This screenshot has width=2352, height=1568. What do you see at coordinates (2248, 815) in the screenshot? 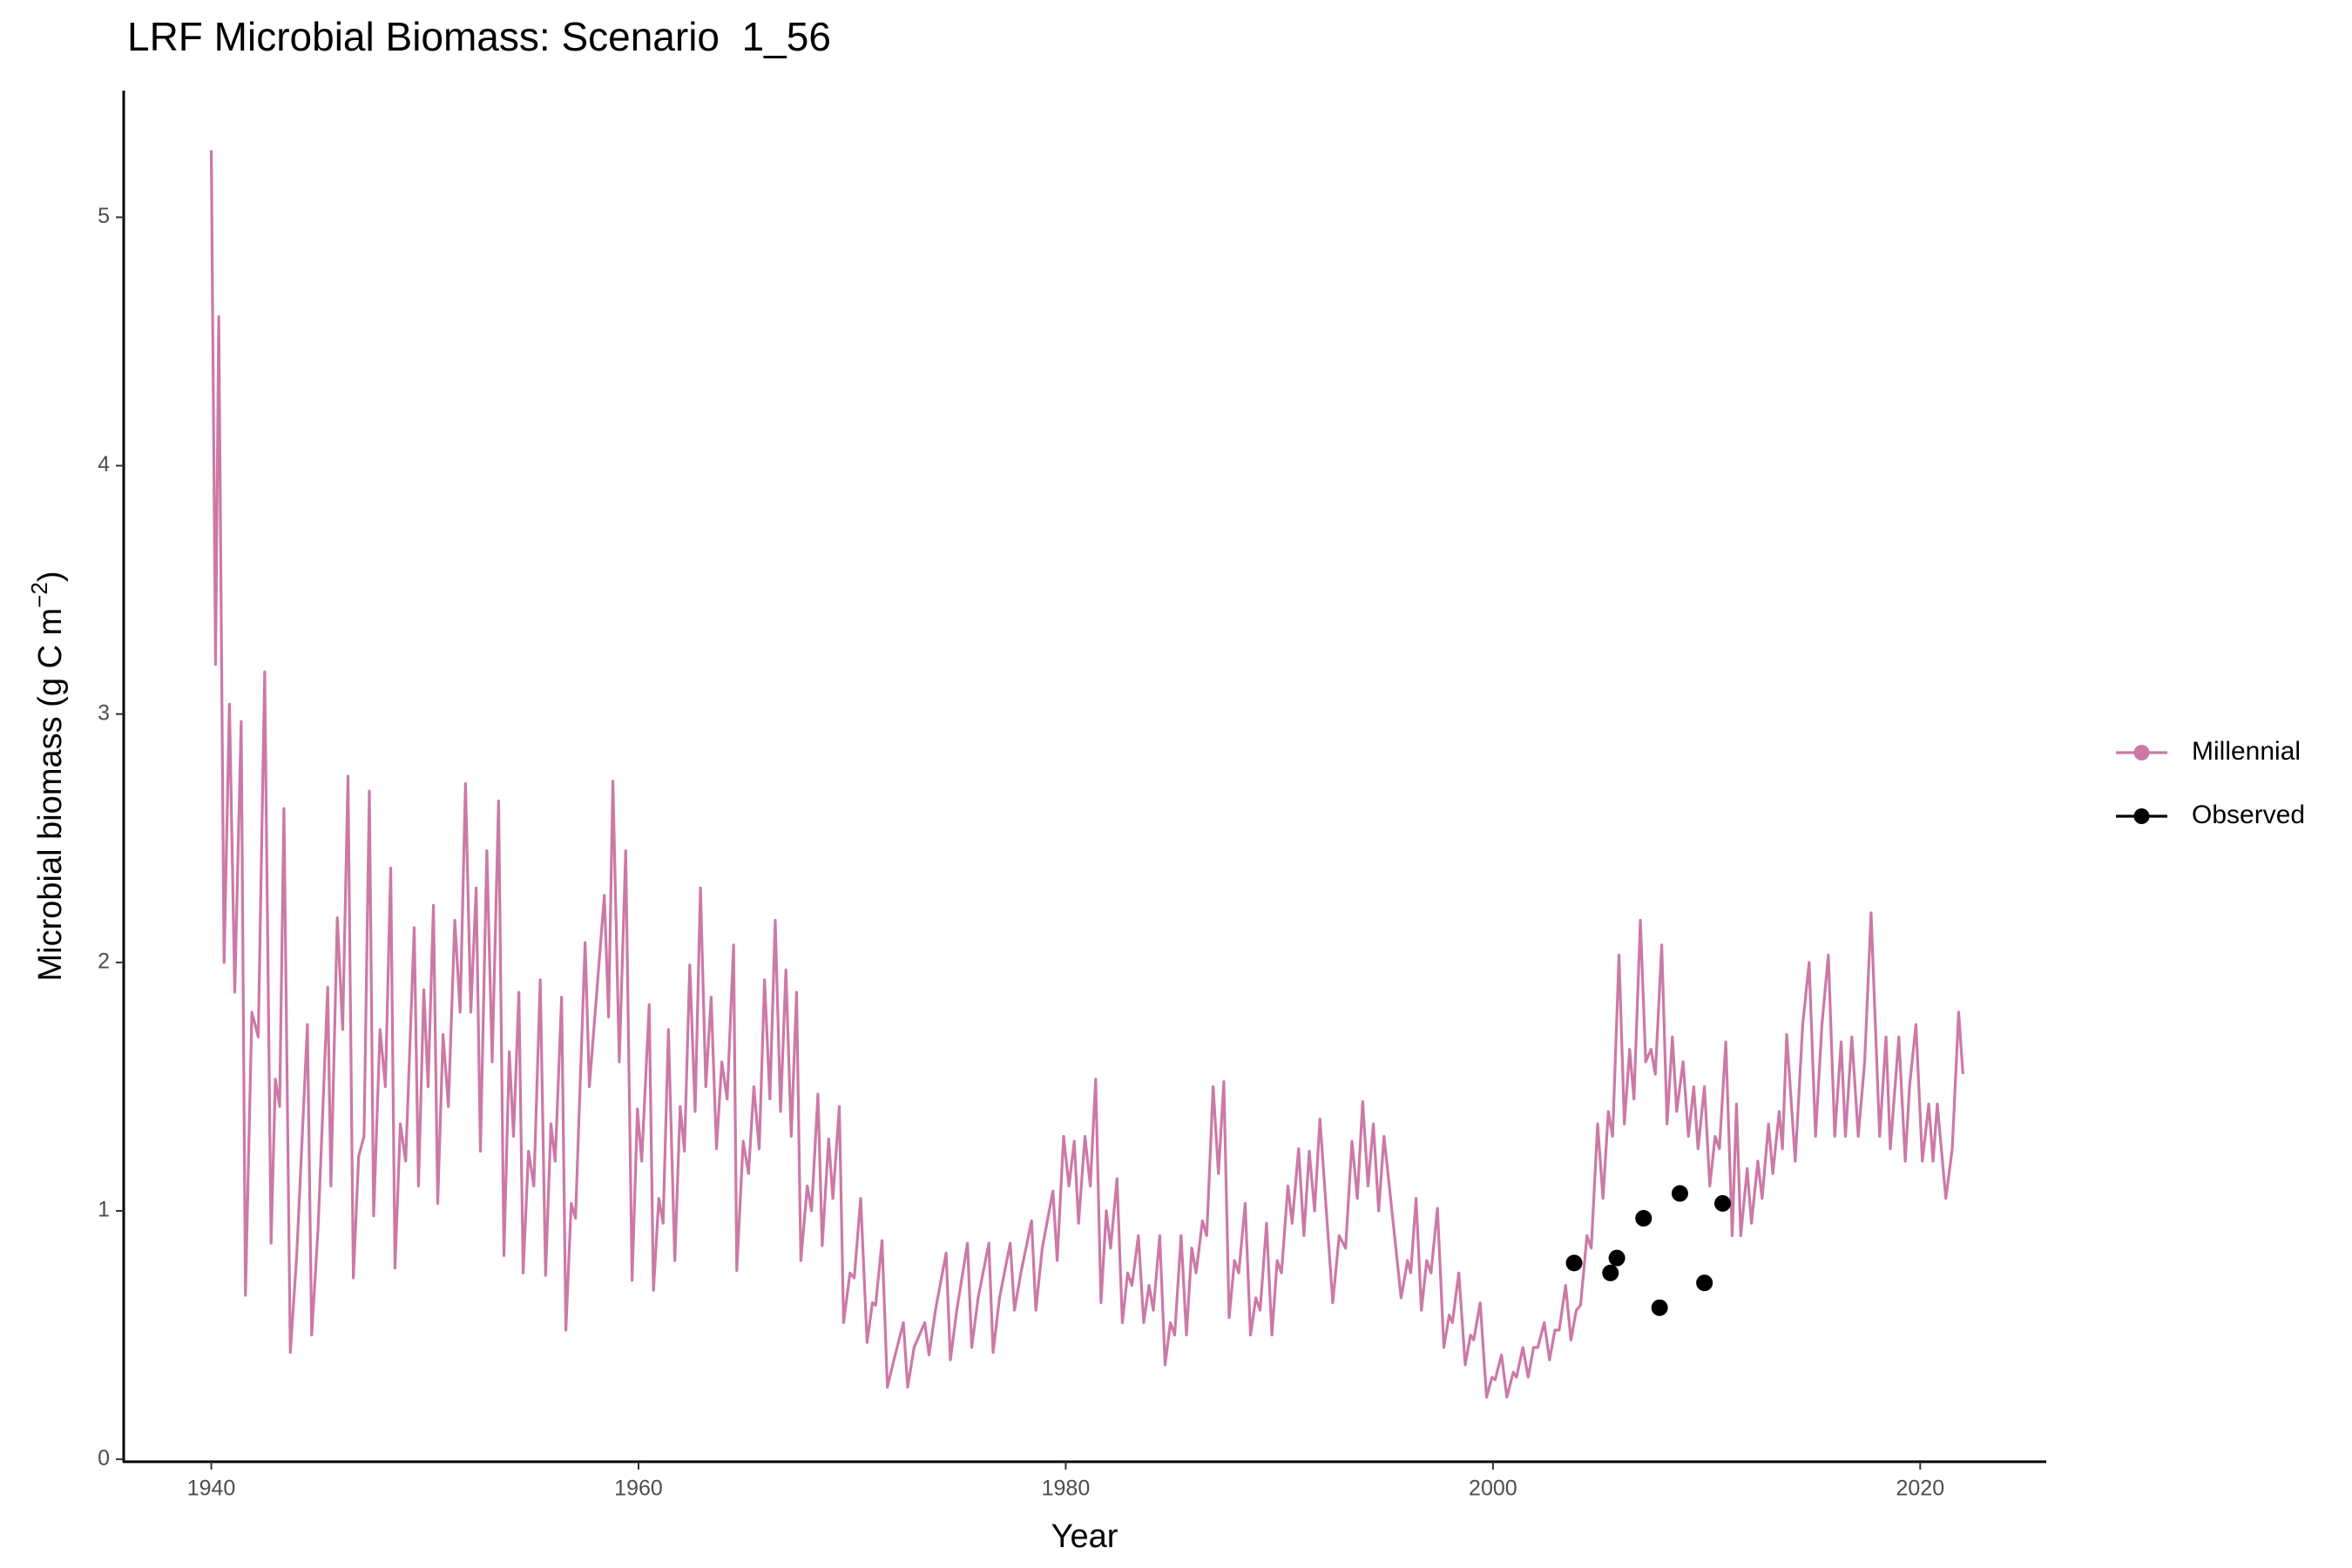
I see `legend-label: Observed` at bounding box center [2248, 815].